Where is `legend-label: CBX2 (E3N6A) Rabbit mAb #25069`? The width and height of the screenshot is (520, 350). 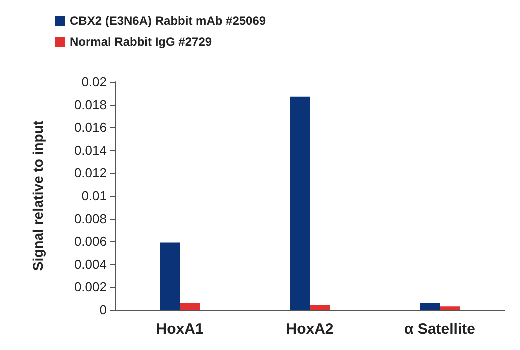 legend-label: CBX2 (E3N6A) Rabbit mAb #25069 is located at coordinates (168, 21).